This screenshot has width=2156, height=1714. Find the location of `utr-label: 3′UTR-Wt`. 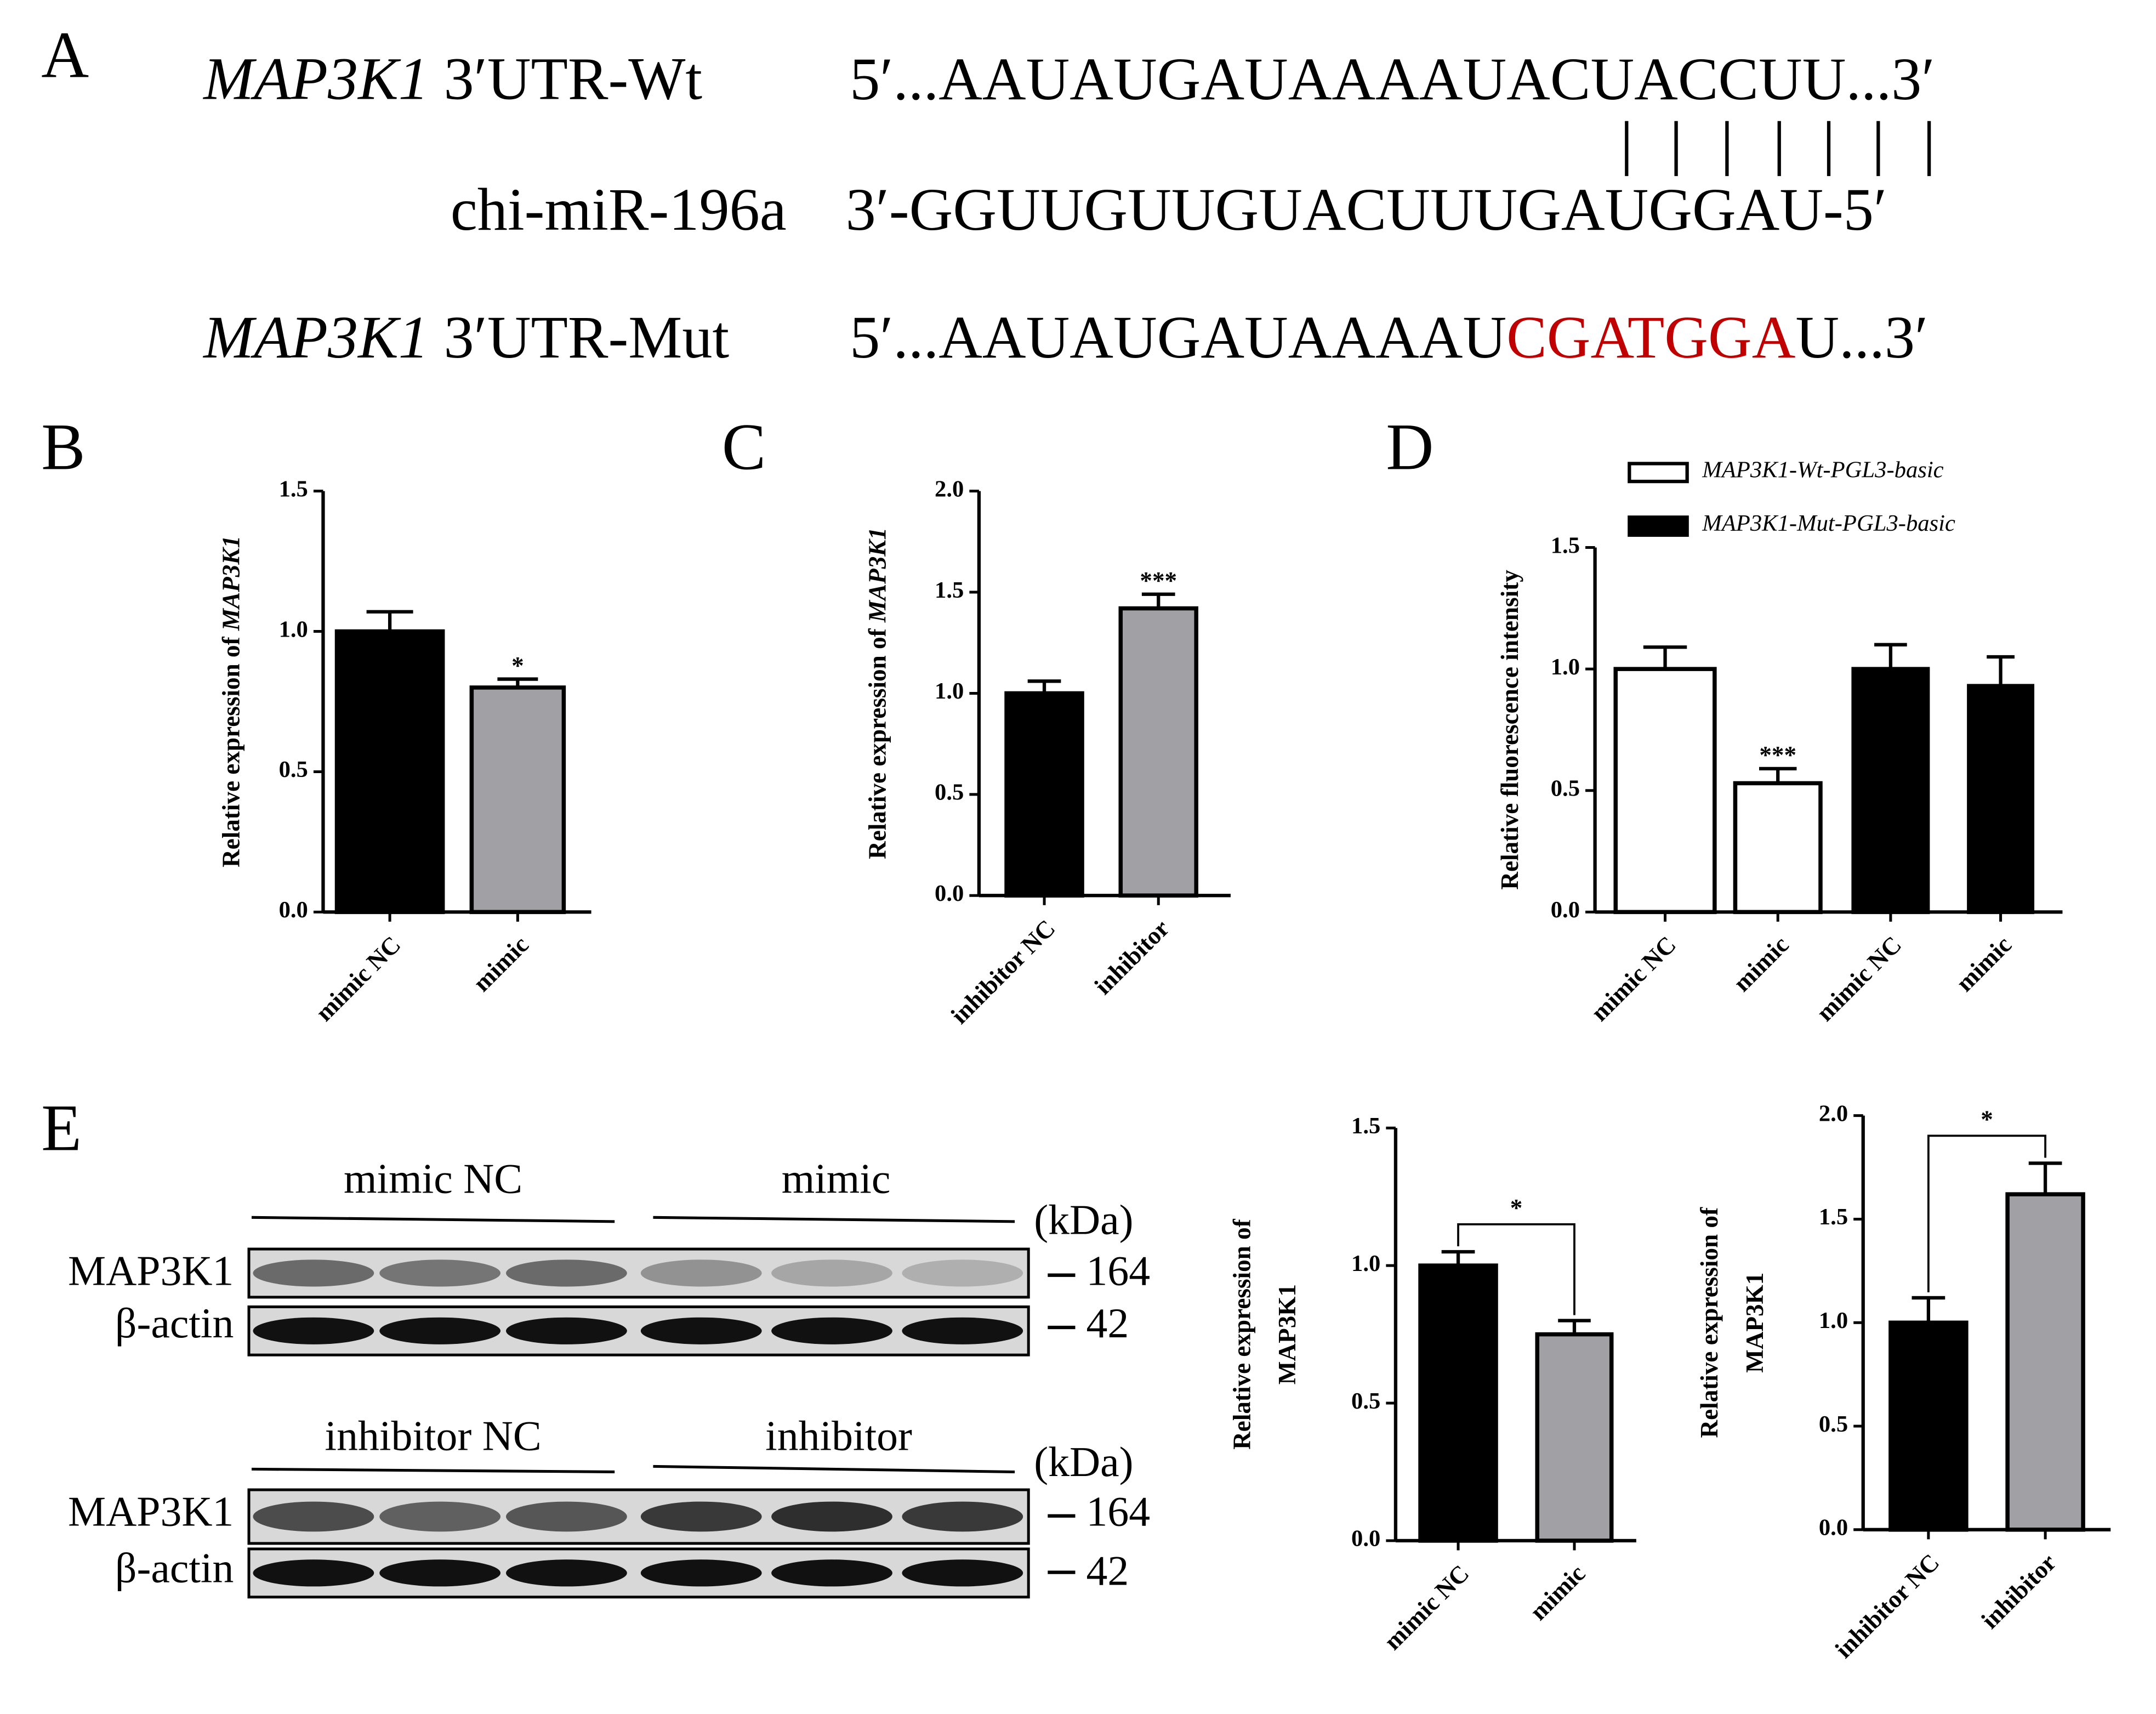

utr-label: 3′UTR-Wt is located at coordinates (565, 79).